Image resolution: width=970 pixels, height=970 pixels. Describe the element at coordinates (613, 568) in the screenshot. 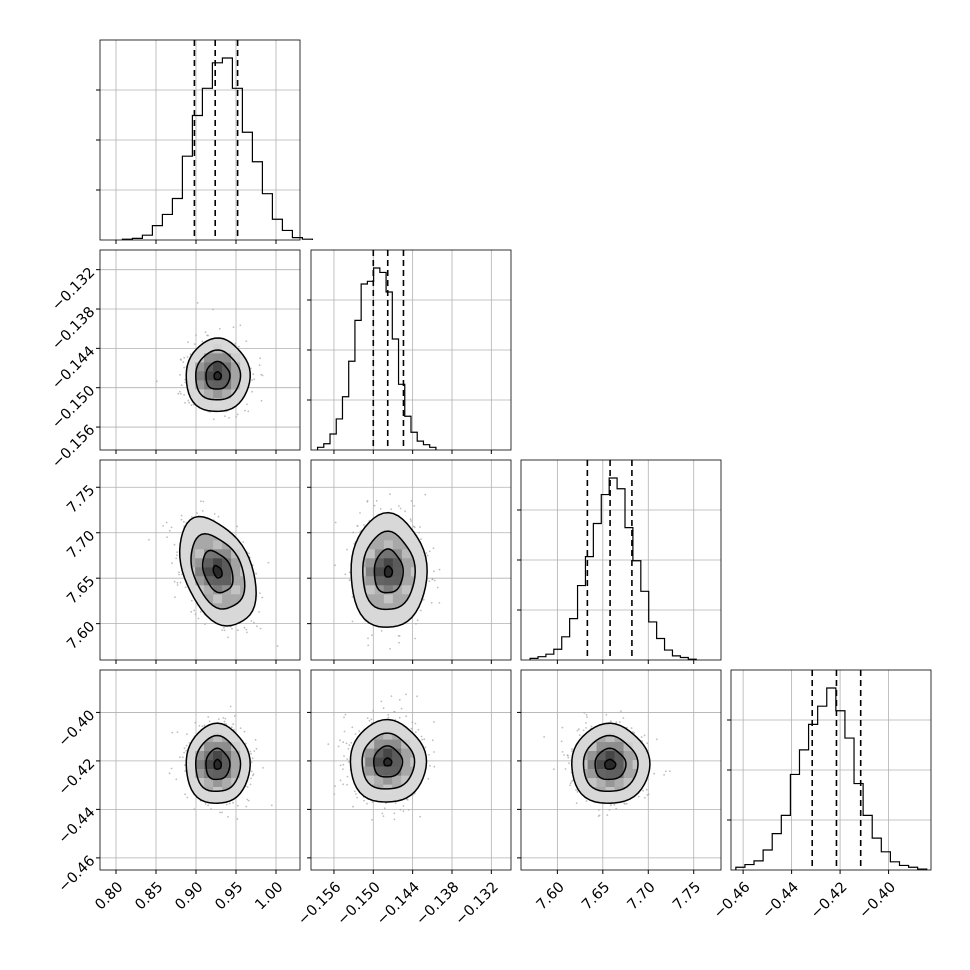

I see `histogram-step` at that location.